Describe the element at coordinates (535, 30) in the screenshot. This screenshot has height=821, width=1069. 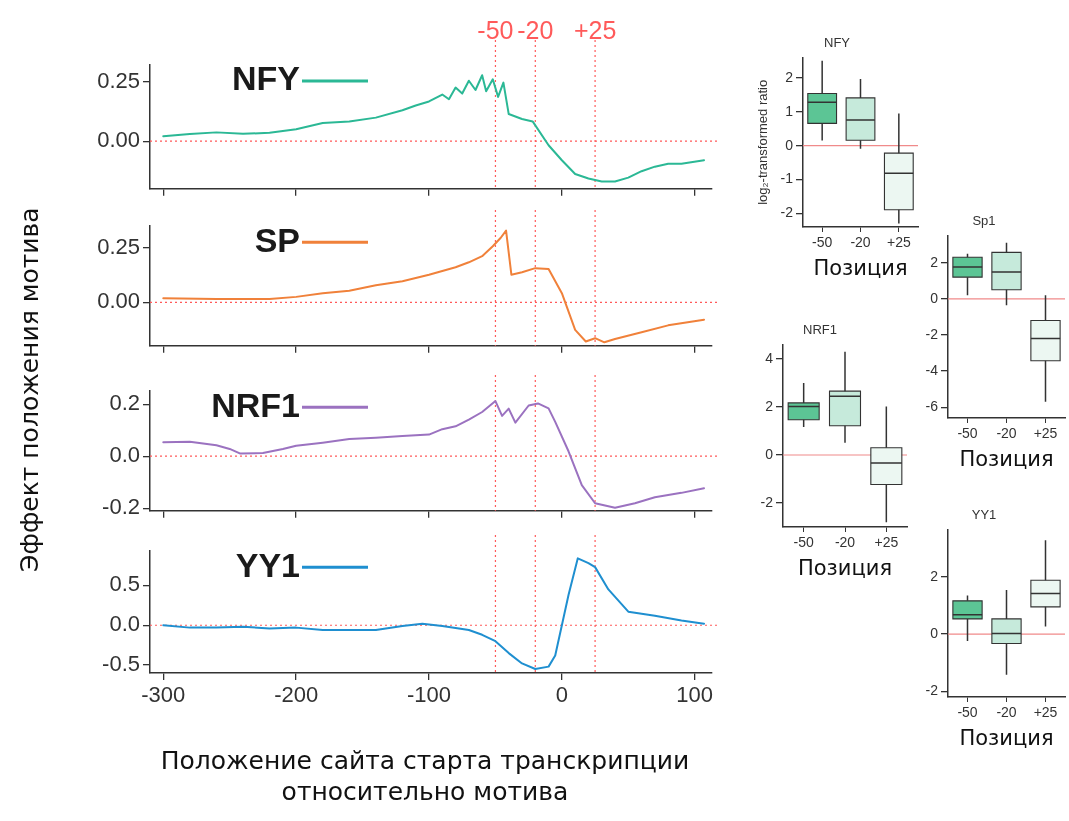
I see `ref-line-label: -20` at that location.